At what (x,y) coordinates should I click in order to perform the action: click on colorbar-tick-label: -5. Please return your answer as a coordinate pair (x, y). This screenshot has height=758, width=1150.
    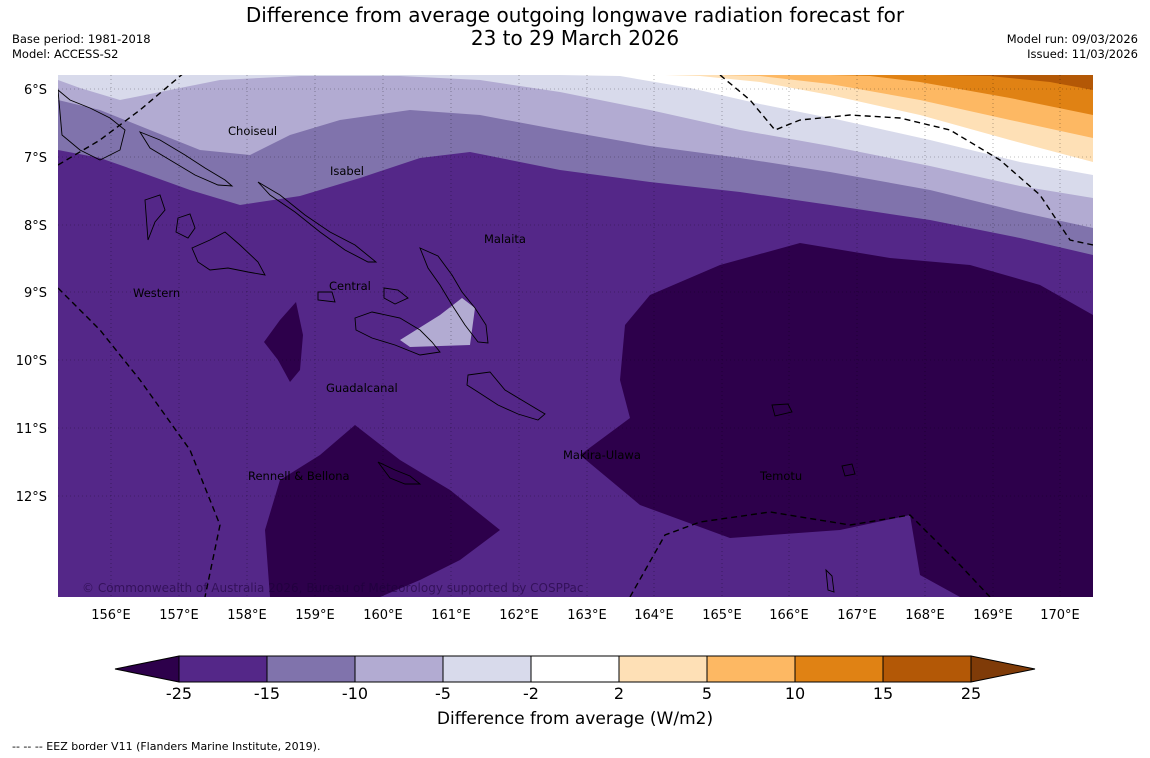
    Looking at the image, I should click on (443, 693).